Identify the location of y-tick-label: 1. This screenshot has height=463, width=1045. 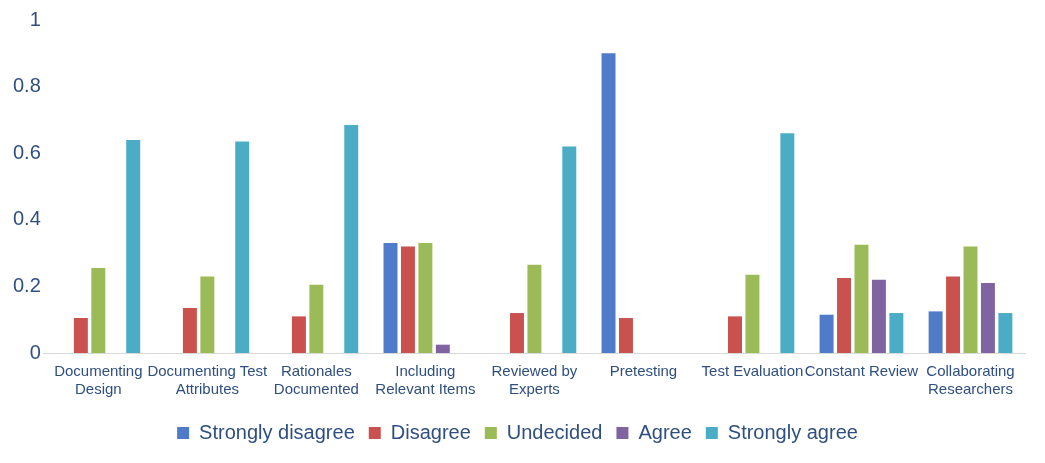
(35, 18).